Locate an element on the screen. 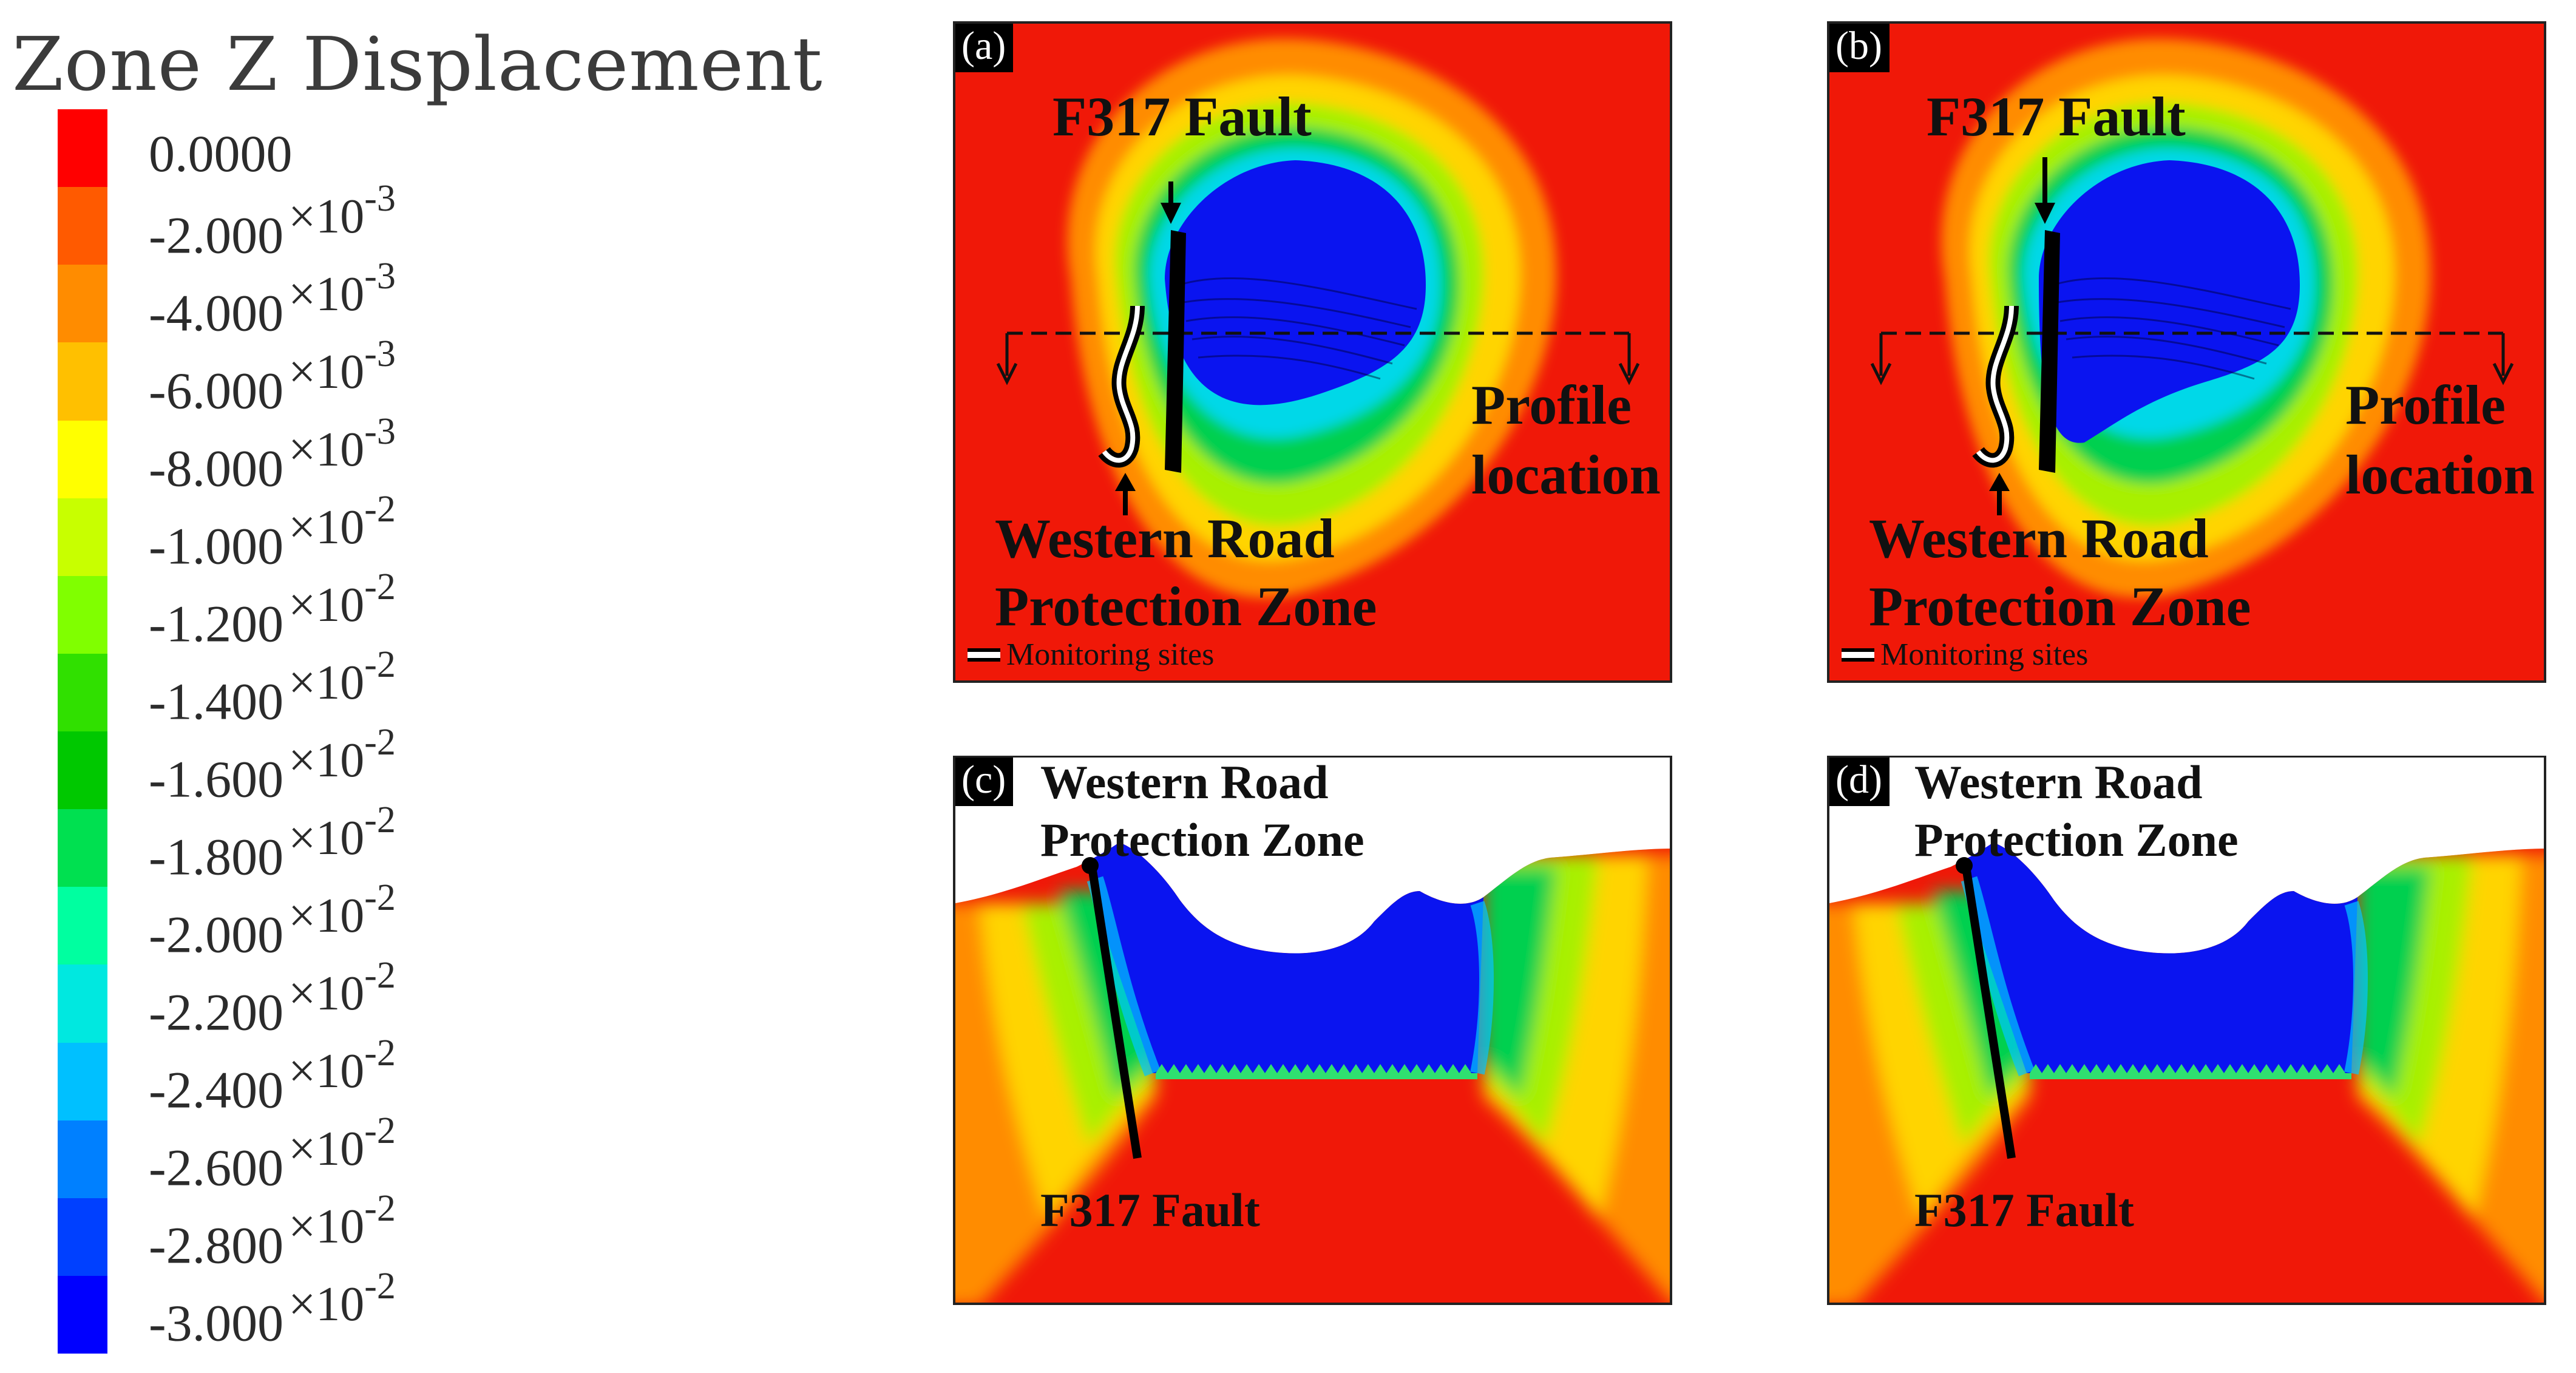 The width and height of the screenshot is (2576, 1373). legend-tick-label: -2.800 ×10-2 is located at coordinates (272, 1232).